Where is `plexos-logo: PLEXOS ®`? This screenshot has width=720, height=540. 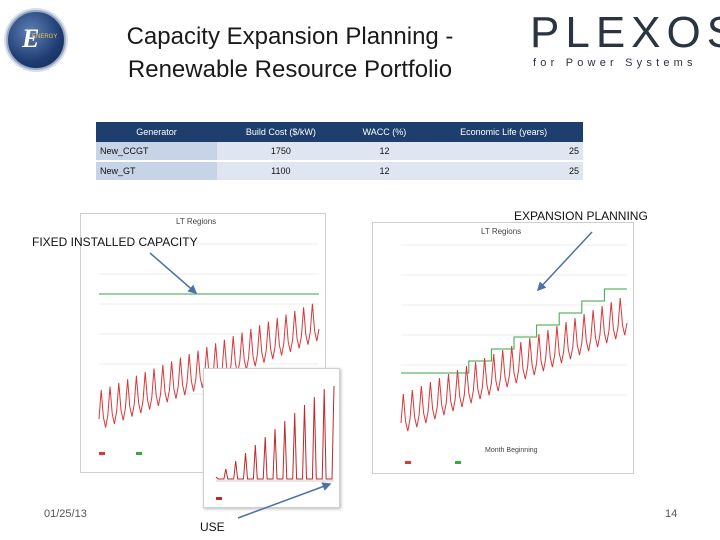 plexos-logo: PLEXOS ® is located at coordinates (625, 33).